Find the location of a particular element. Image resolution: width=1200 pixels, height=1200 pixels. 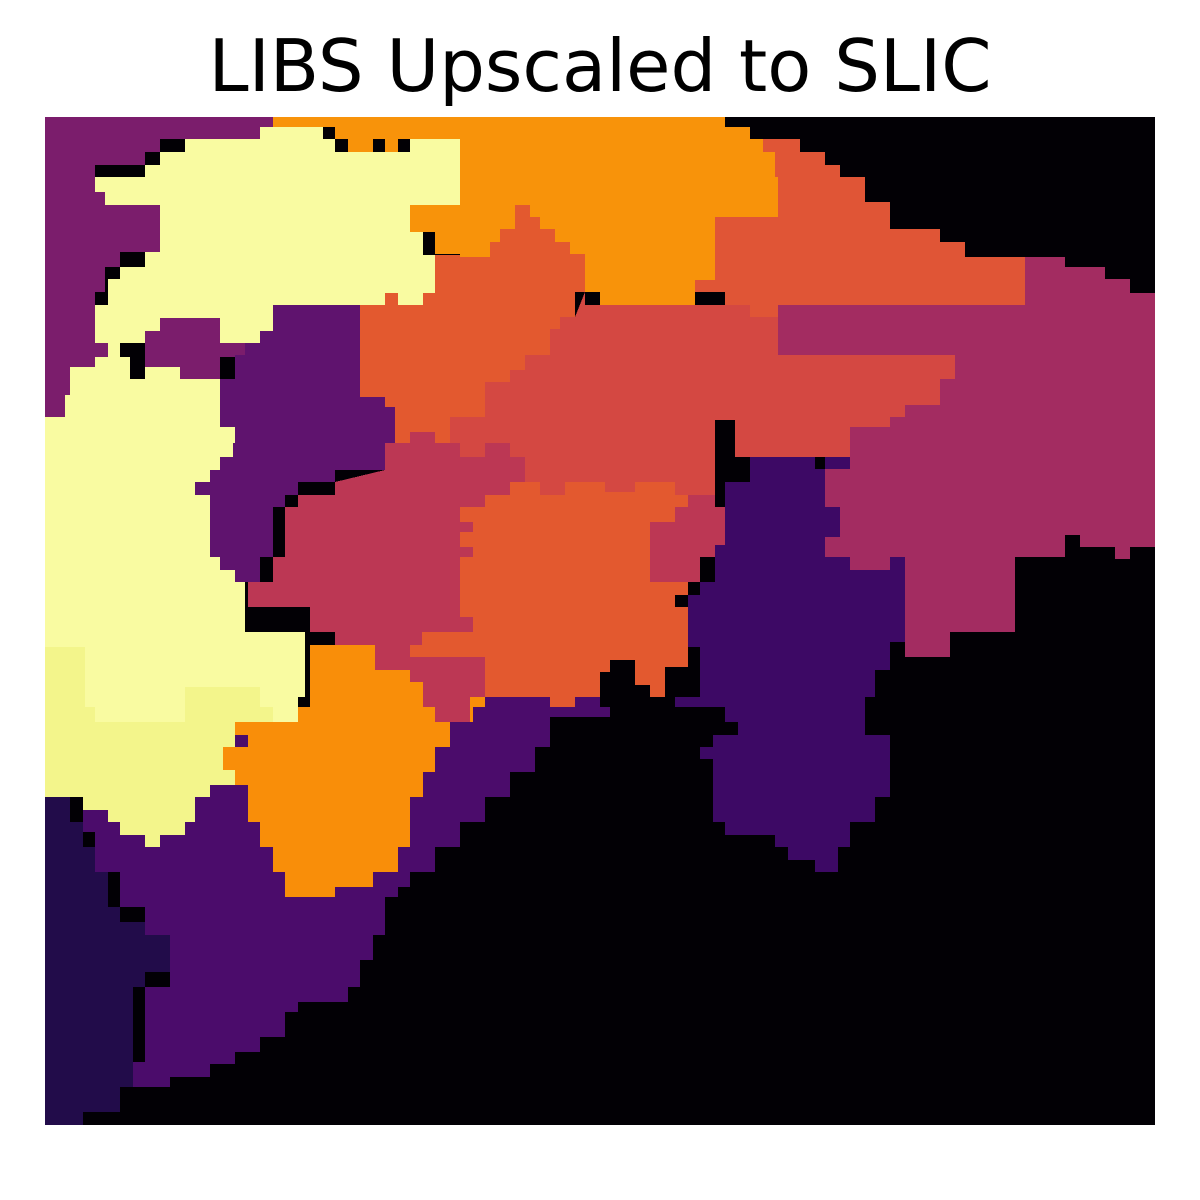

region-center-red is located at coordinates (702, 393).